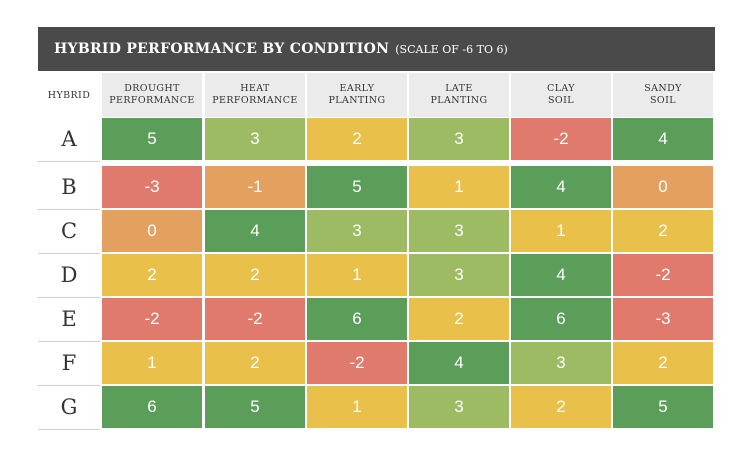 This screenshot has width=751, height=469. Describe the element at coordinates (357, 95) in the screenshot. I see `column-header: EARLY PLANTING` at that location.